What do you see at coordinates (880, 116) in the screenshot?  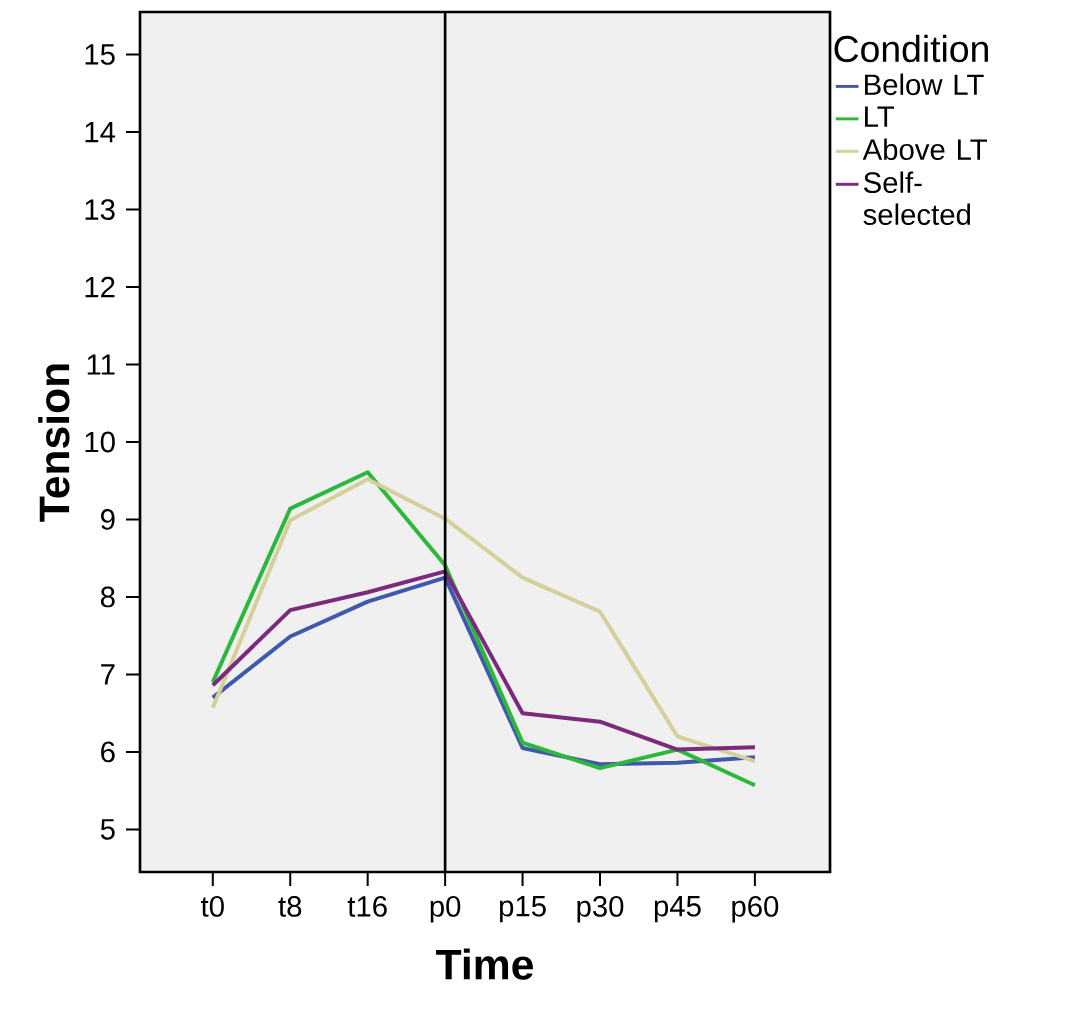 I see `legend-label: LT` at bounding box center [880, 116].